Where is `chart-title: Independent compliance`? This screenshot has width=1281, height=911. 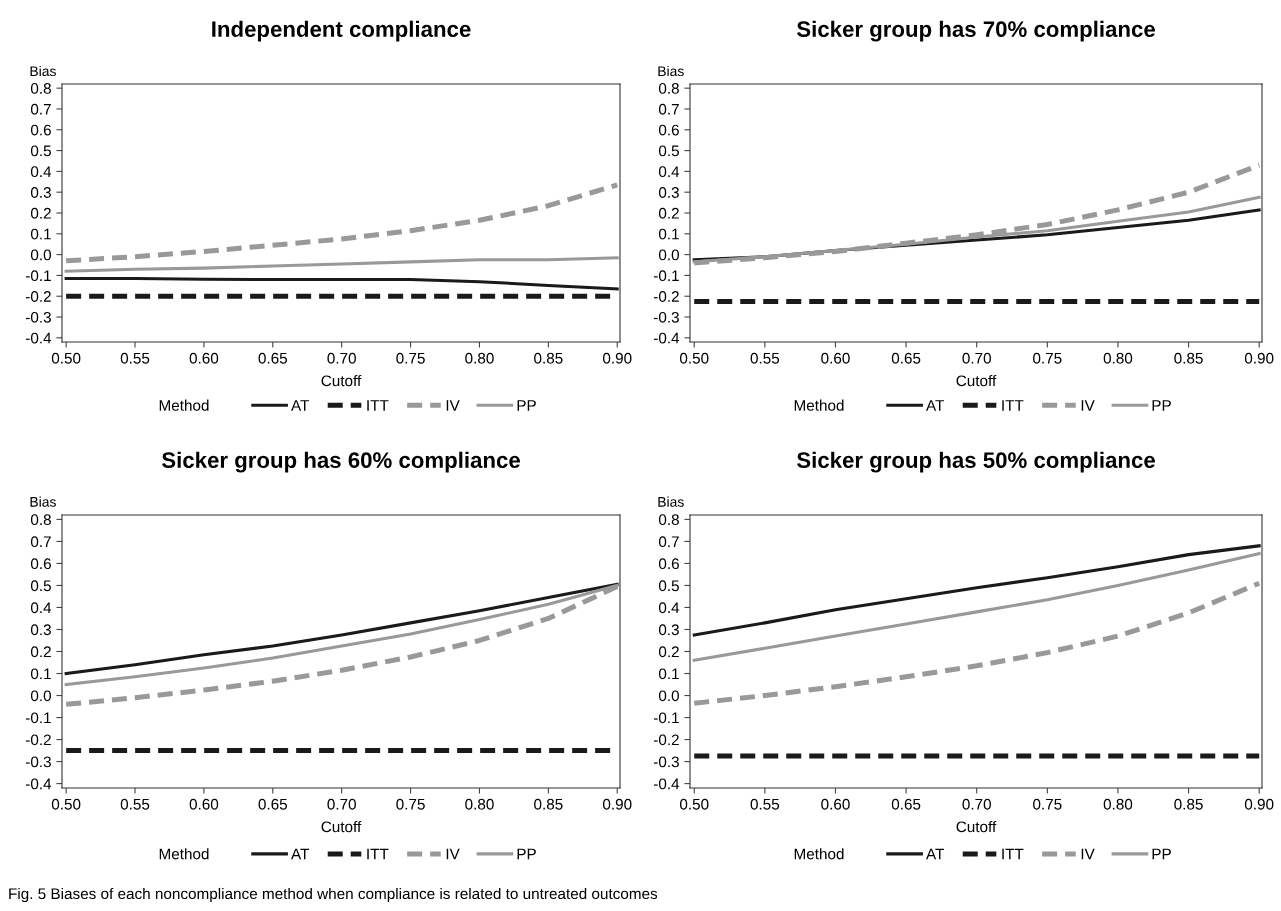
chart-title: Independent compliance is located at coordinates (341, 31).